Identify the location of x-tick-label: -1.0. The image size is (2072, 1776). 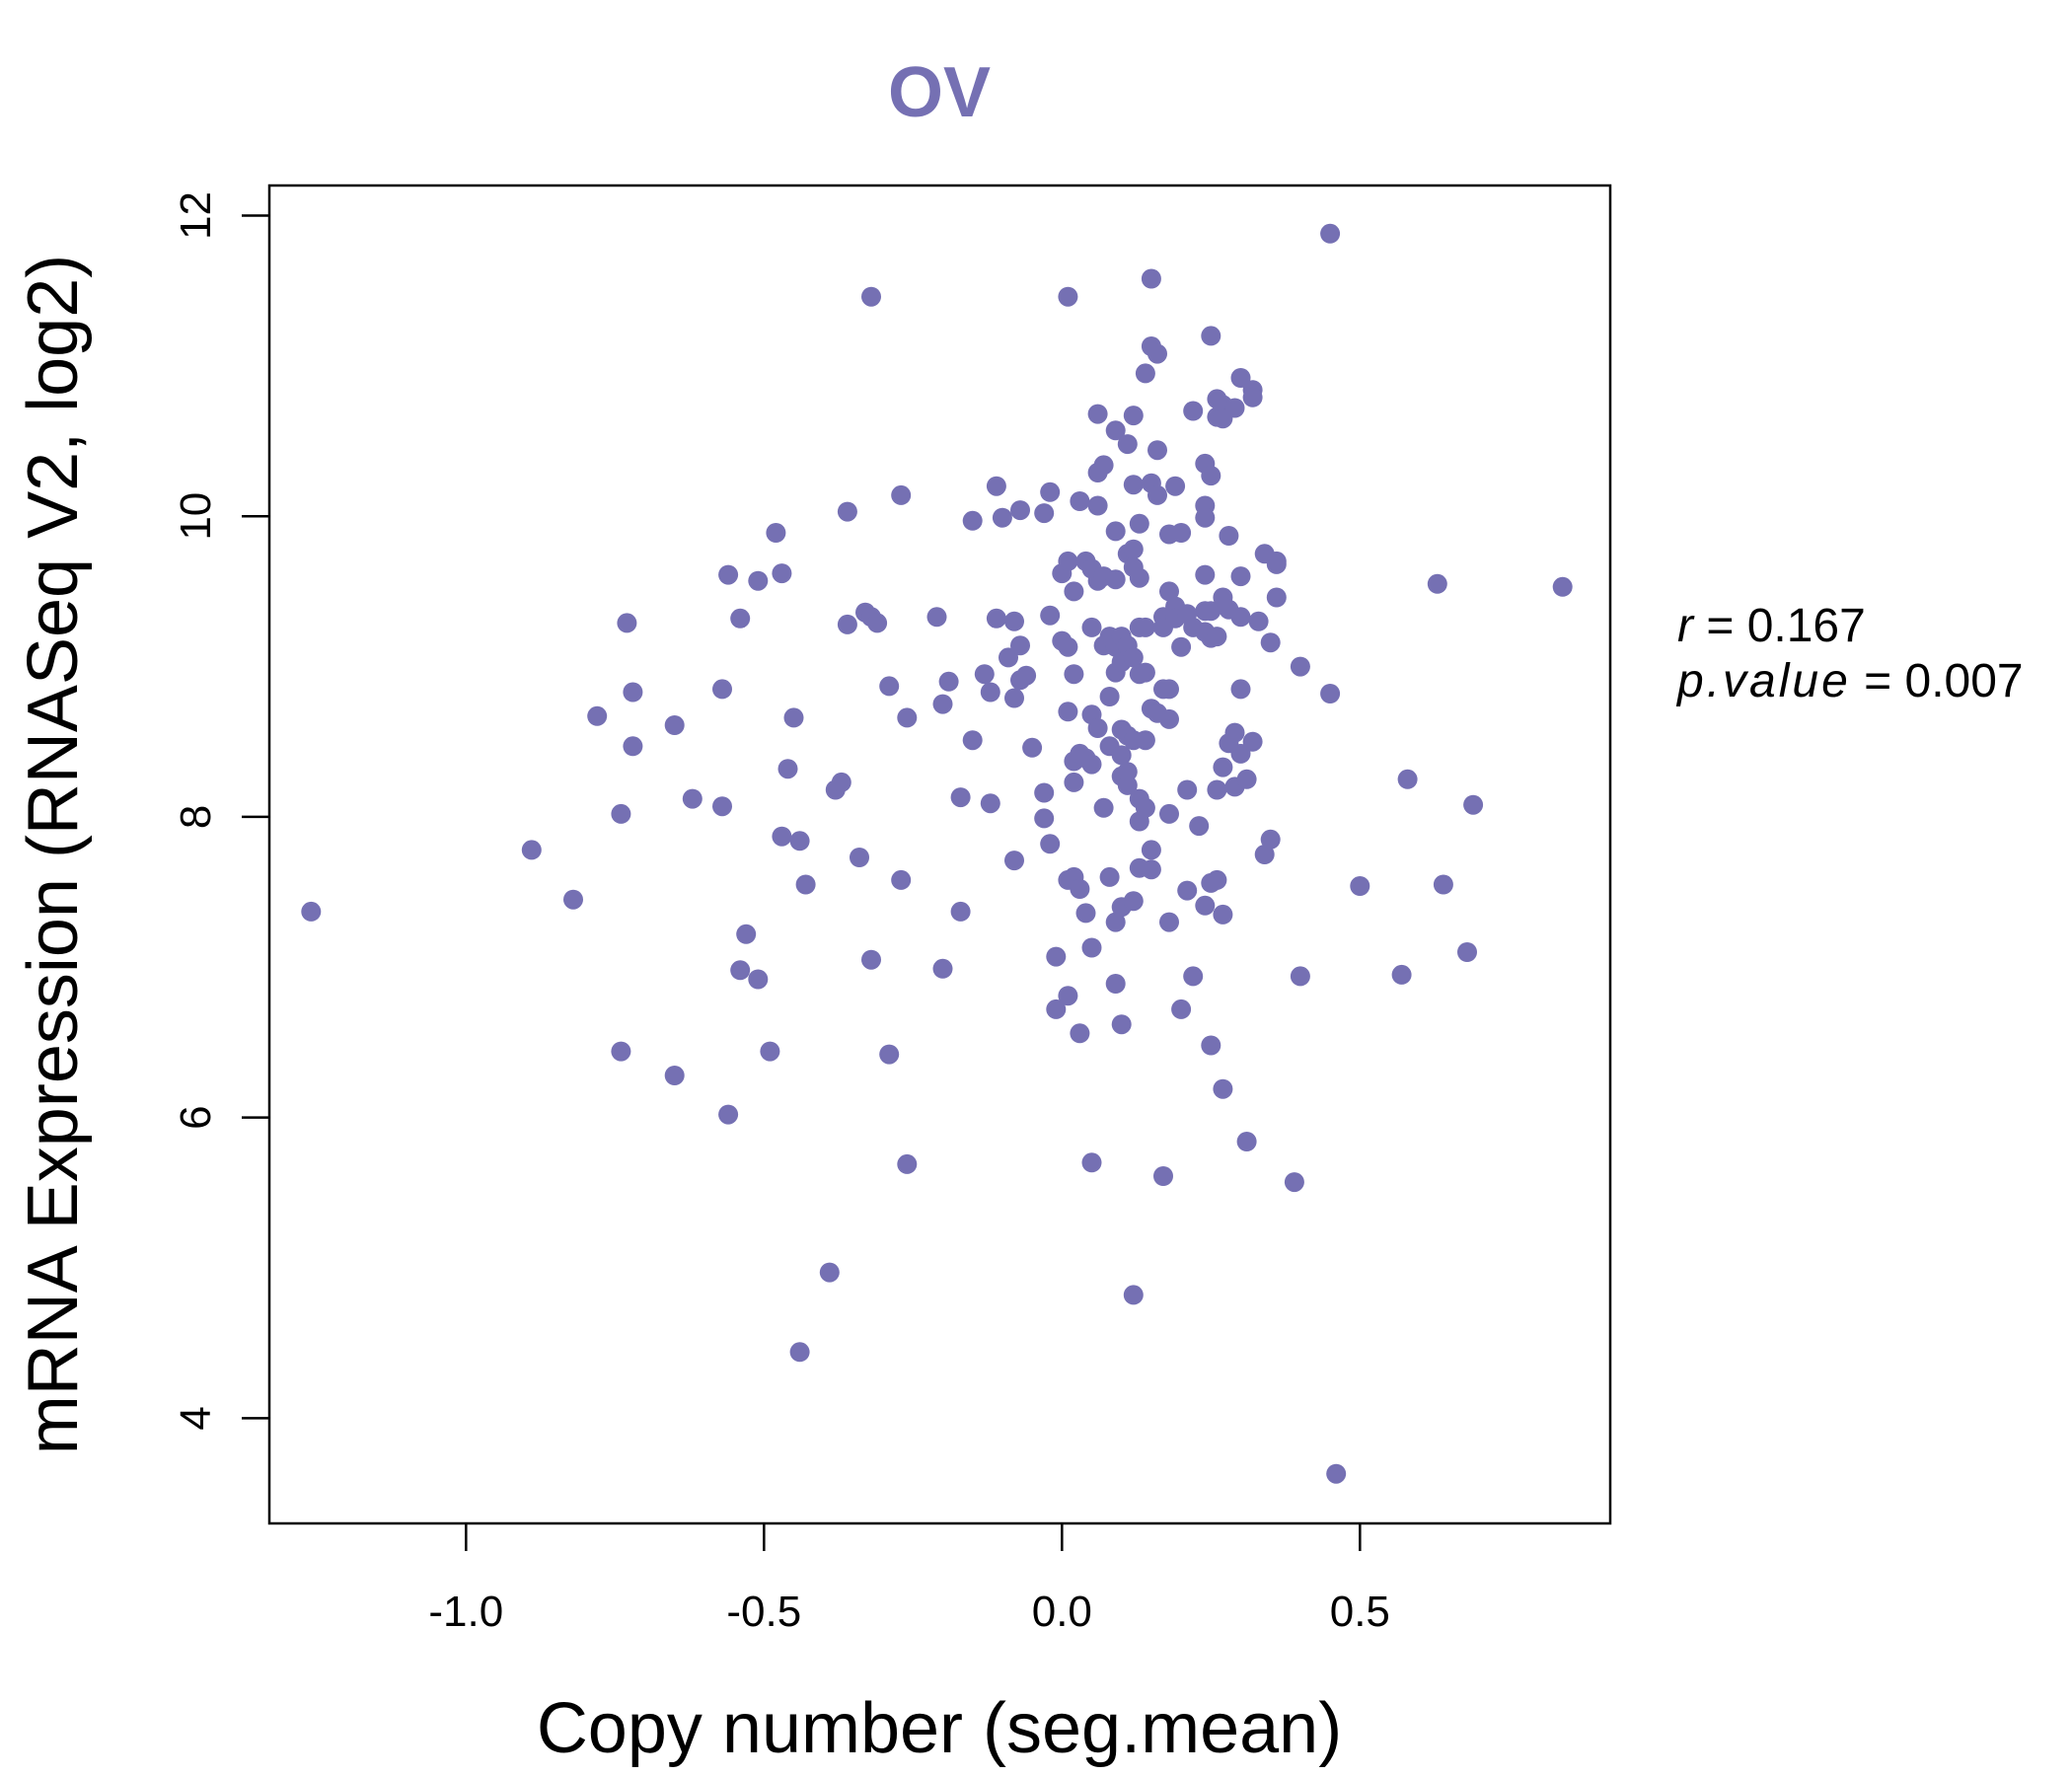
(466, 1612).